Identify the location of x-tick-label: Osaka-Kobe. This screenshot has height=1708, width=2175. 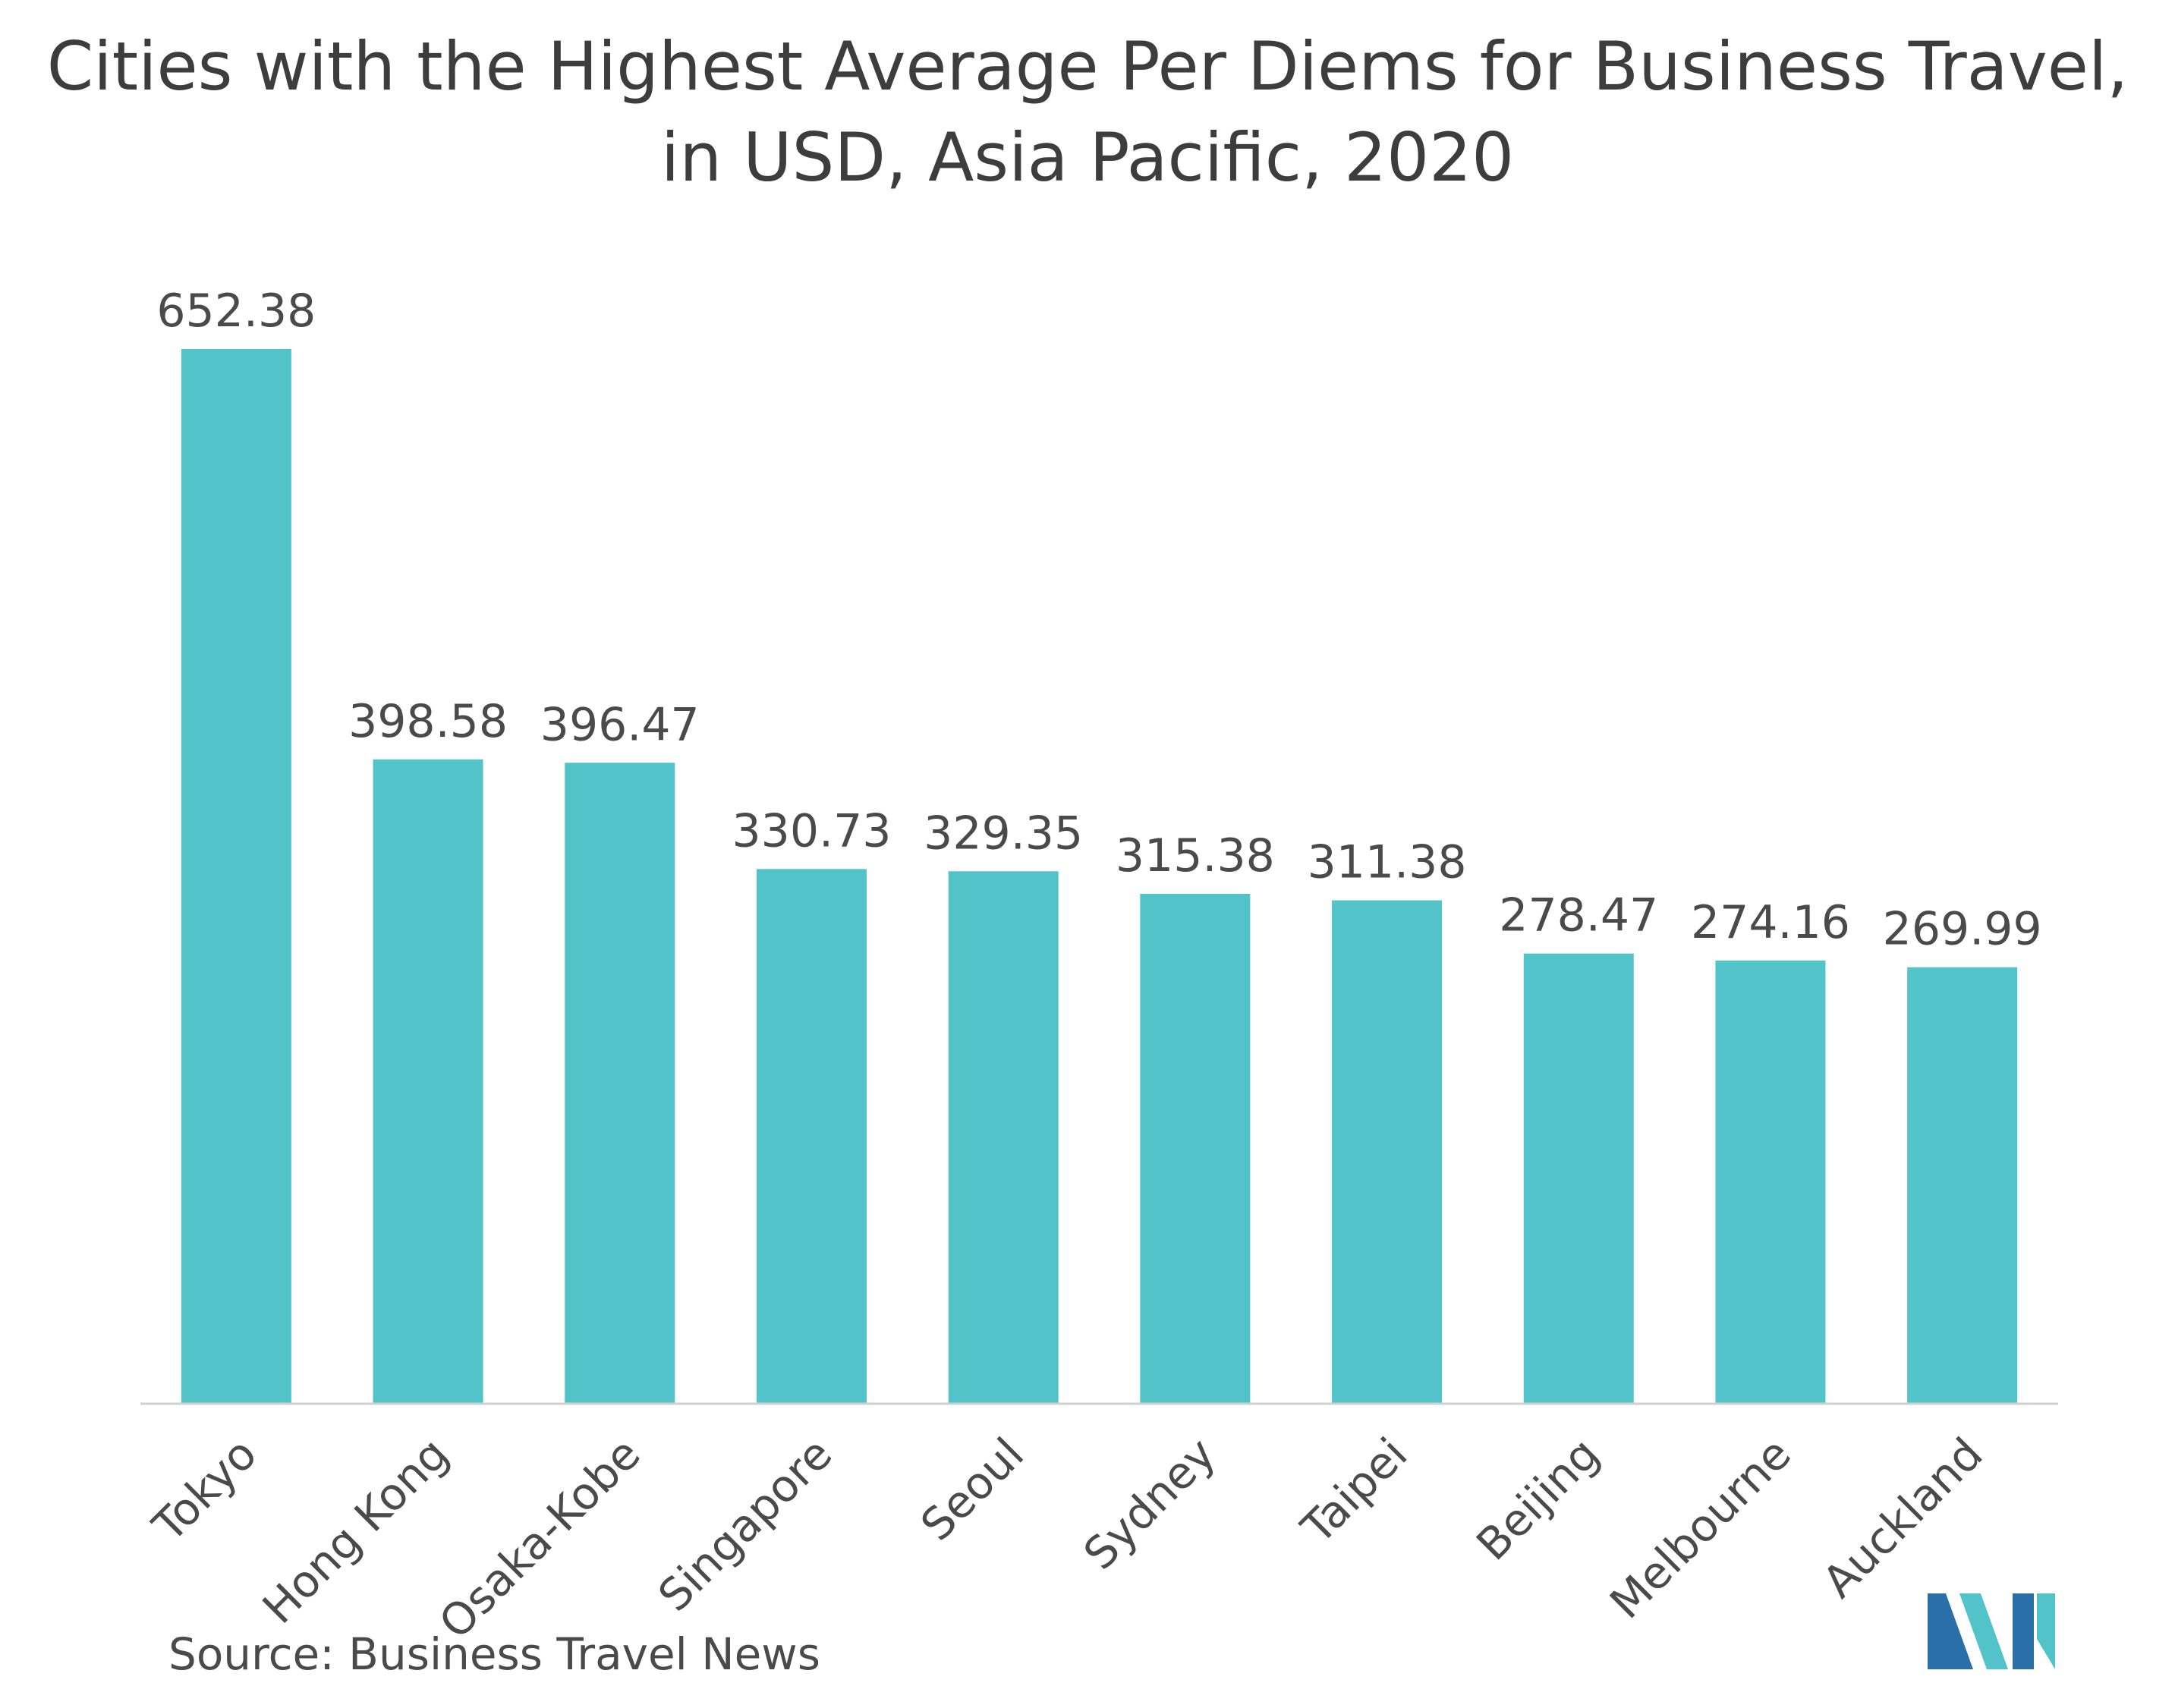
(540, 1538).